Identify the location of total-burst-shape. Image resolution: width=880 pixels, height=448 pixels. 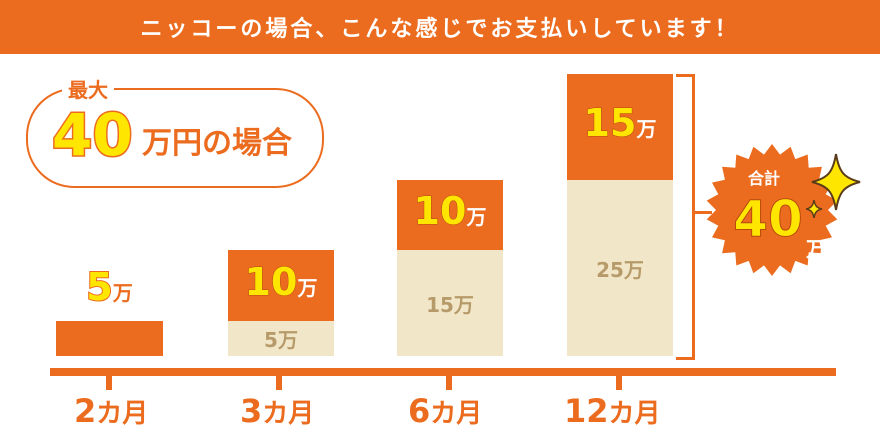
(772, 210).